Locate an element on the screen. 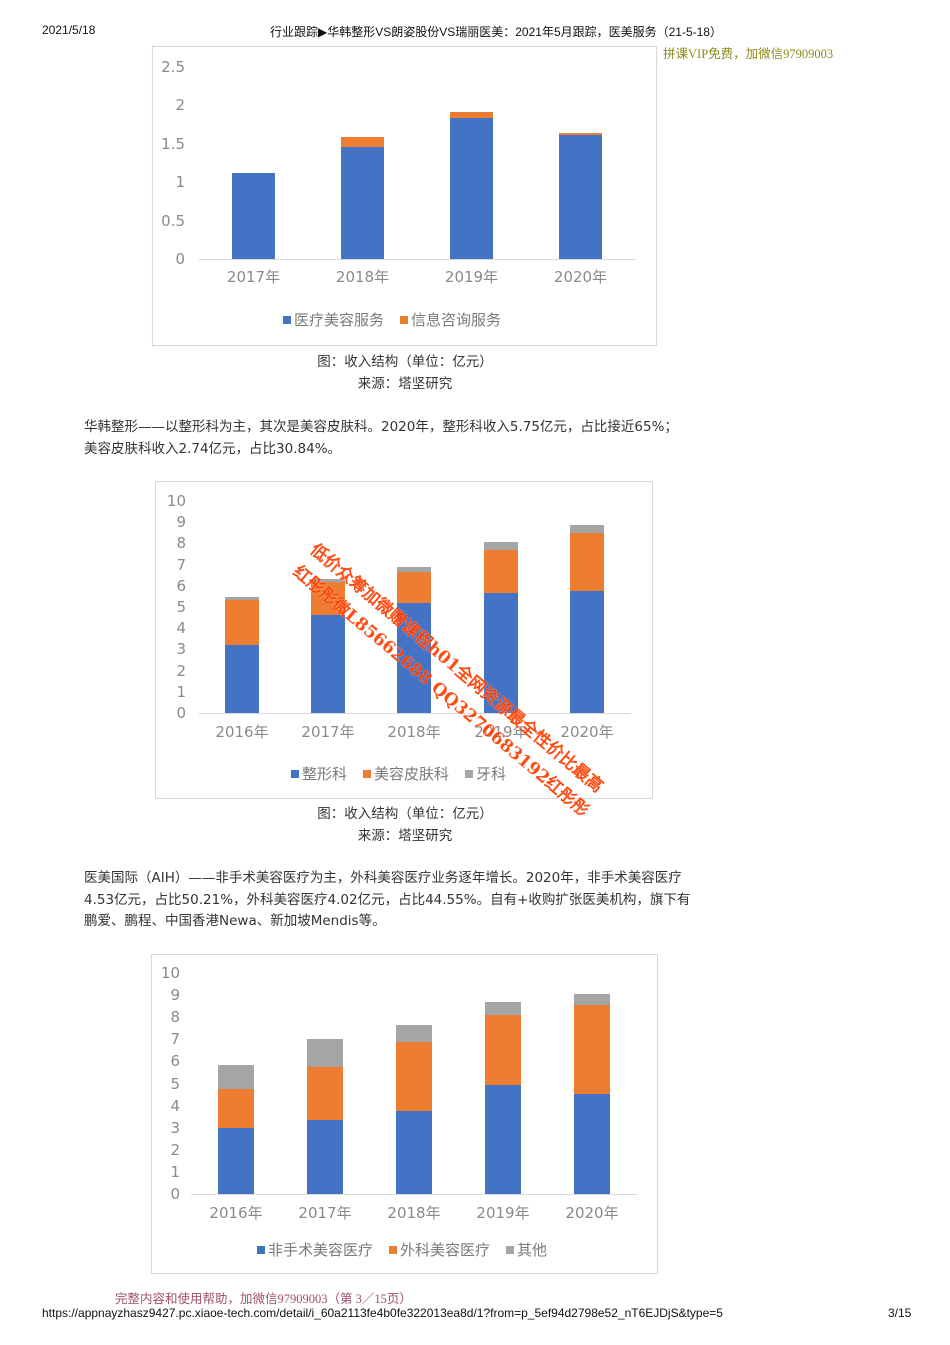  figure1-source: 来源：塔坚研究 is located at coordinates (405, 384).